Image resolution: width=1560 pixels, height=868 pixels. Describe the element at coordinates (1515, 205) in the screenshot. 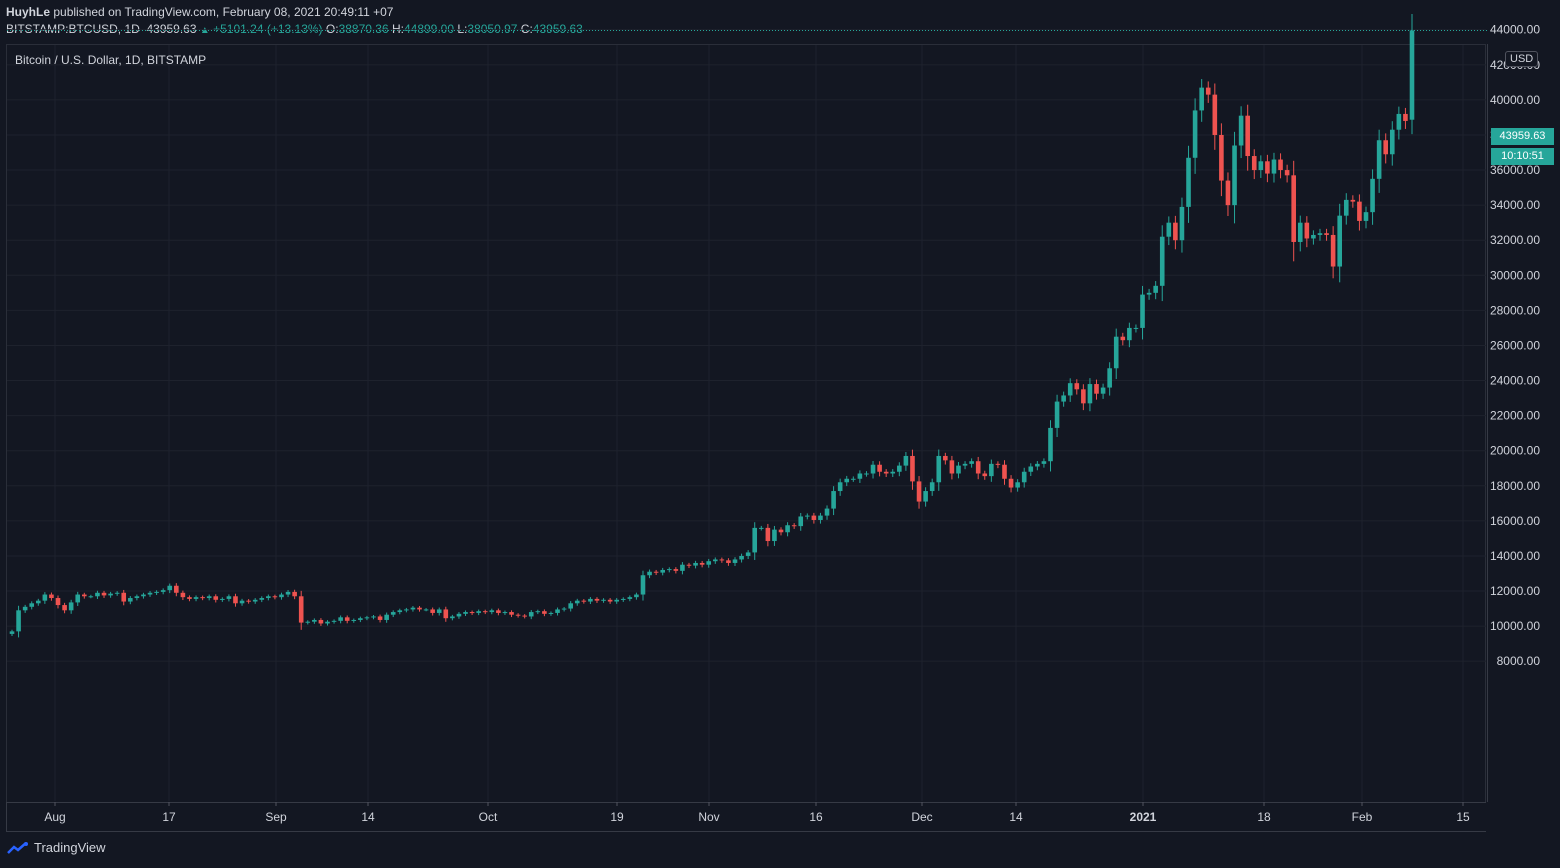

I see `price-axis-label: 34000.00` at that location.